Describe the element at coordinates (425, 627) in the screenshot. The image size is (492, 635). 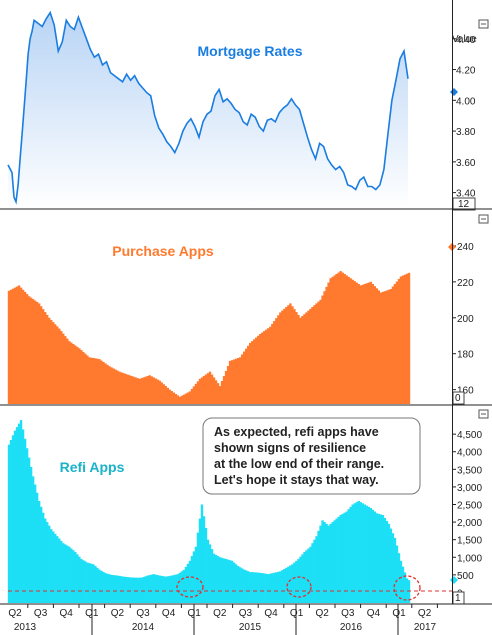
I see `x-year-label: 2017` at that location.